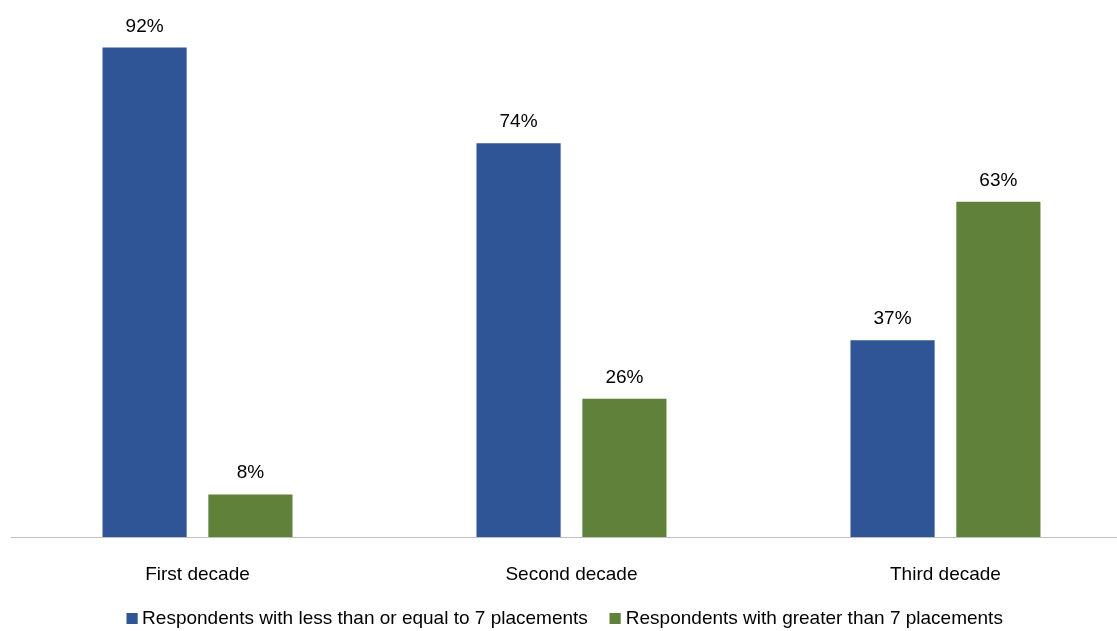 This screenshot has height=631, width=1117. What do you see at coordinates (365, 618) in the screenshot?
I see `legend-label: Respondents with less than or equal to 7 placements` at bounding box center [365, 618].